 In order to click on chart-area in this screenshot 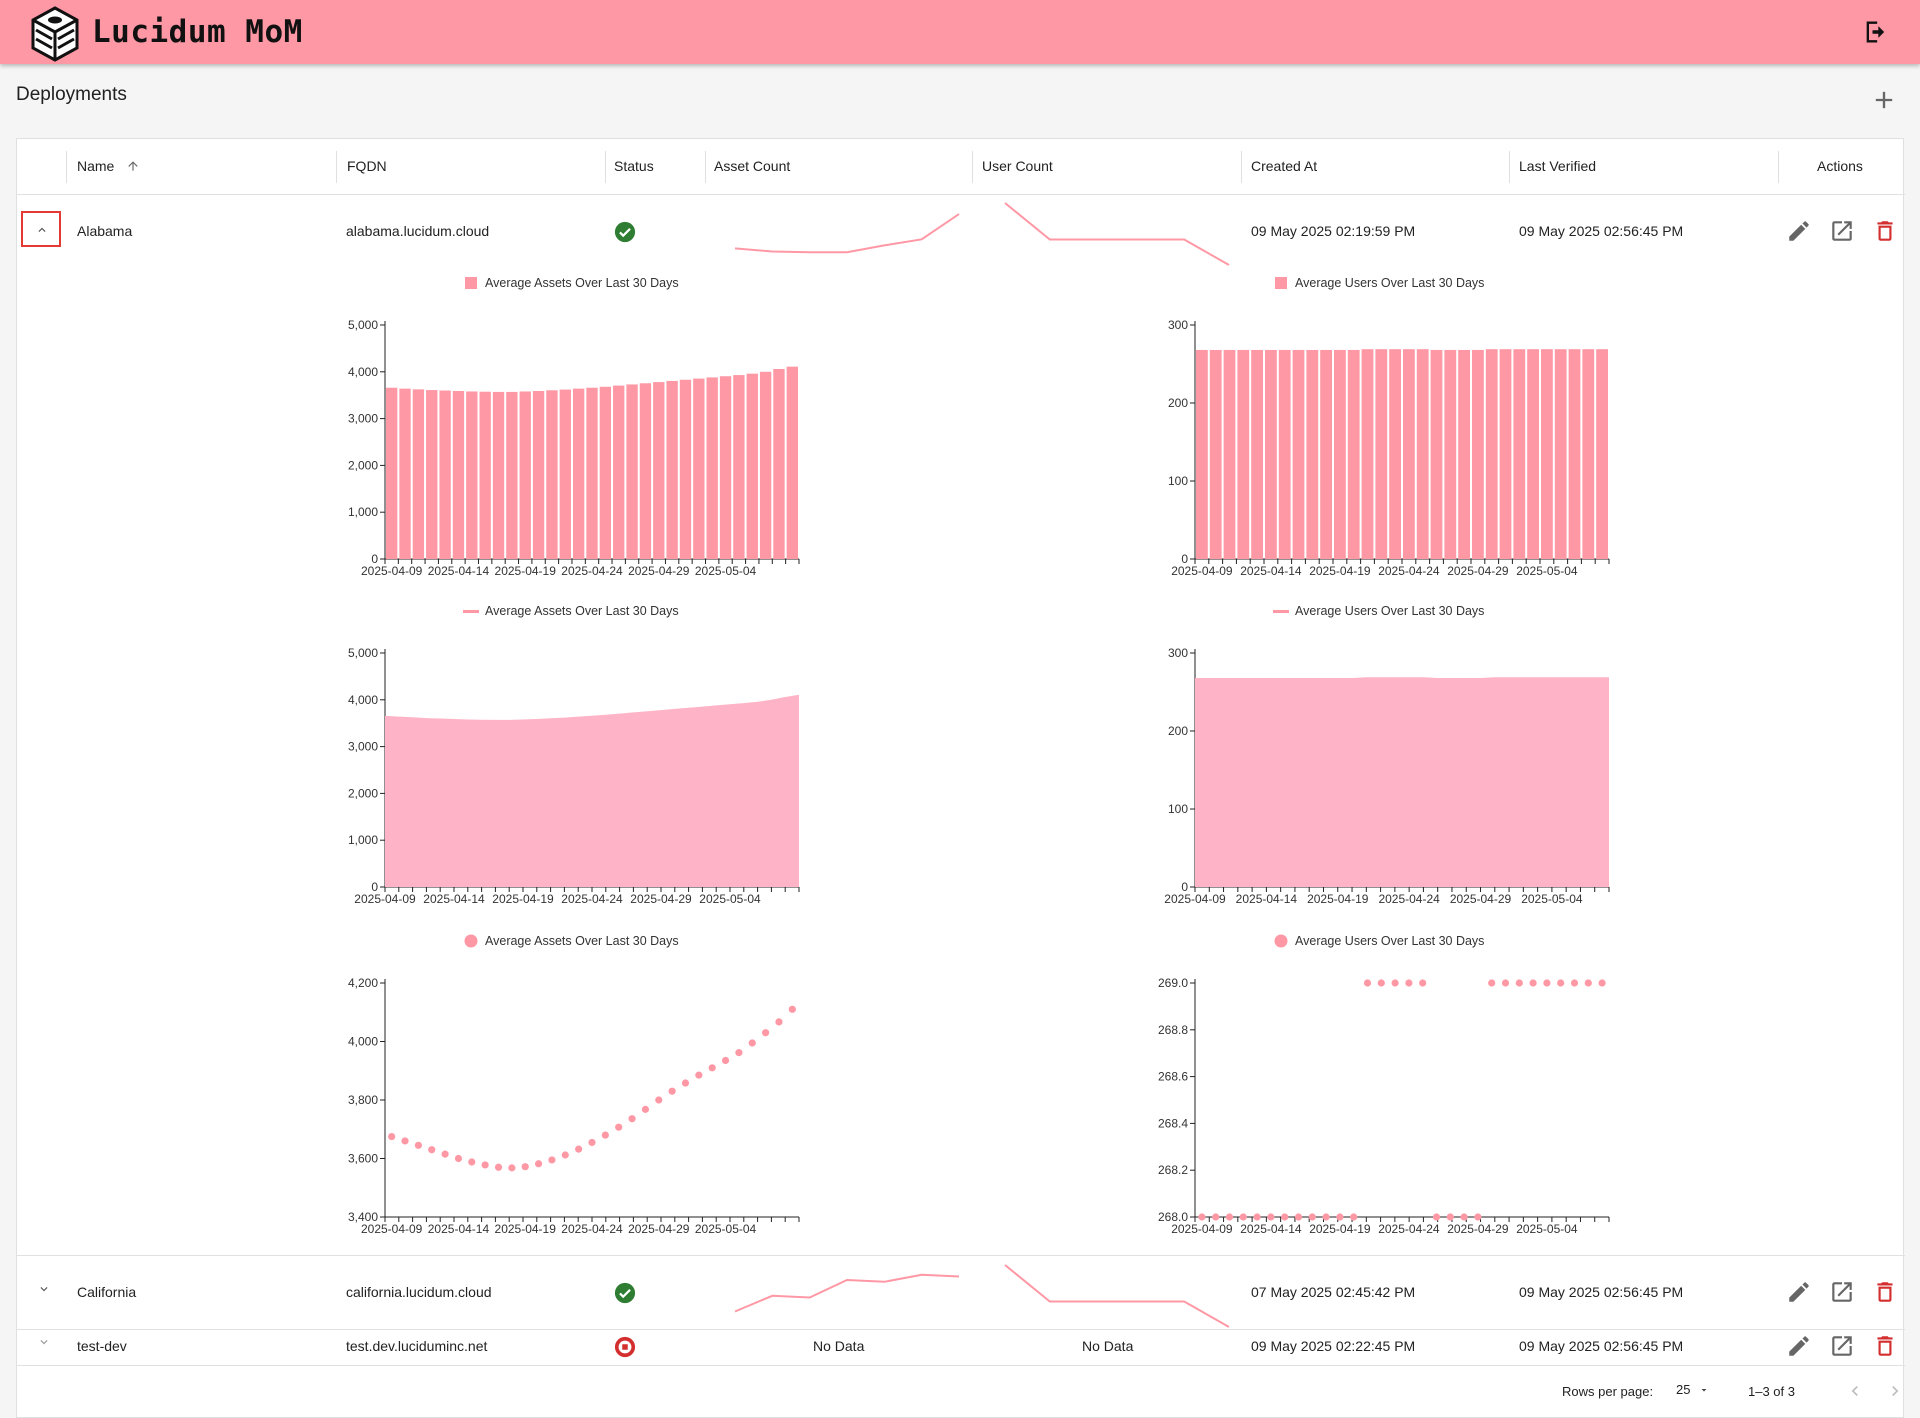, I will do `click(1402, 782)`.